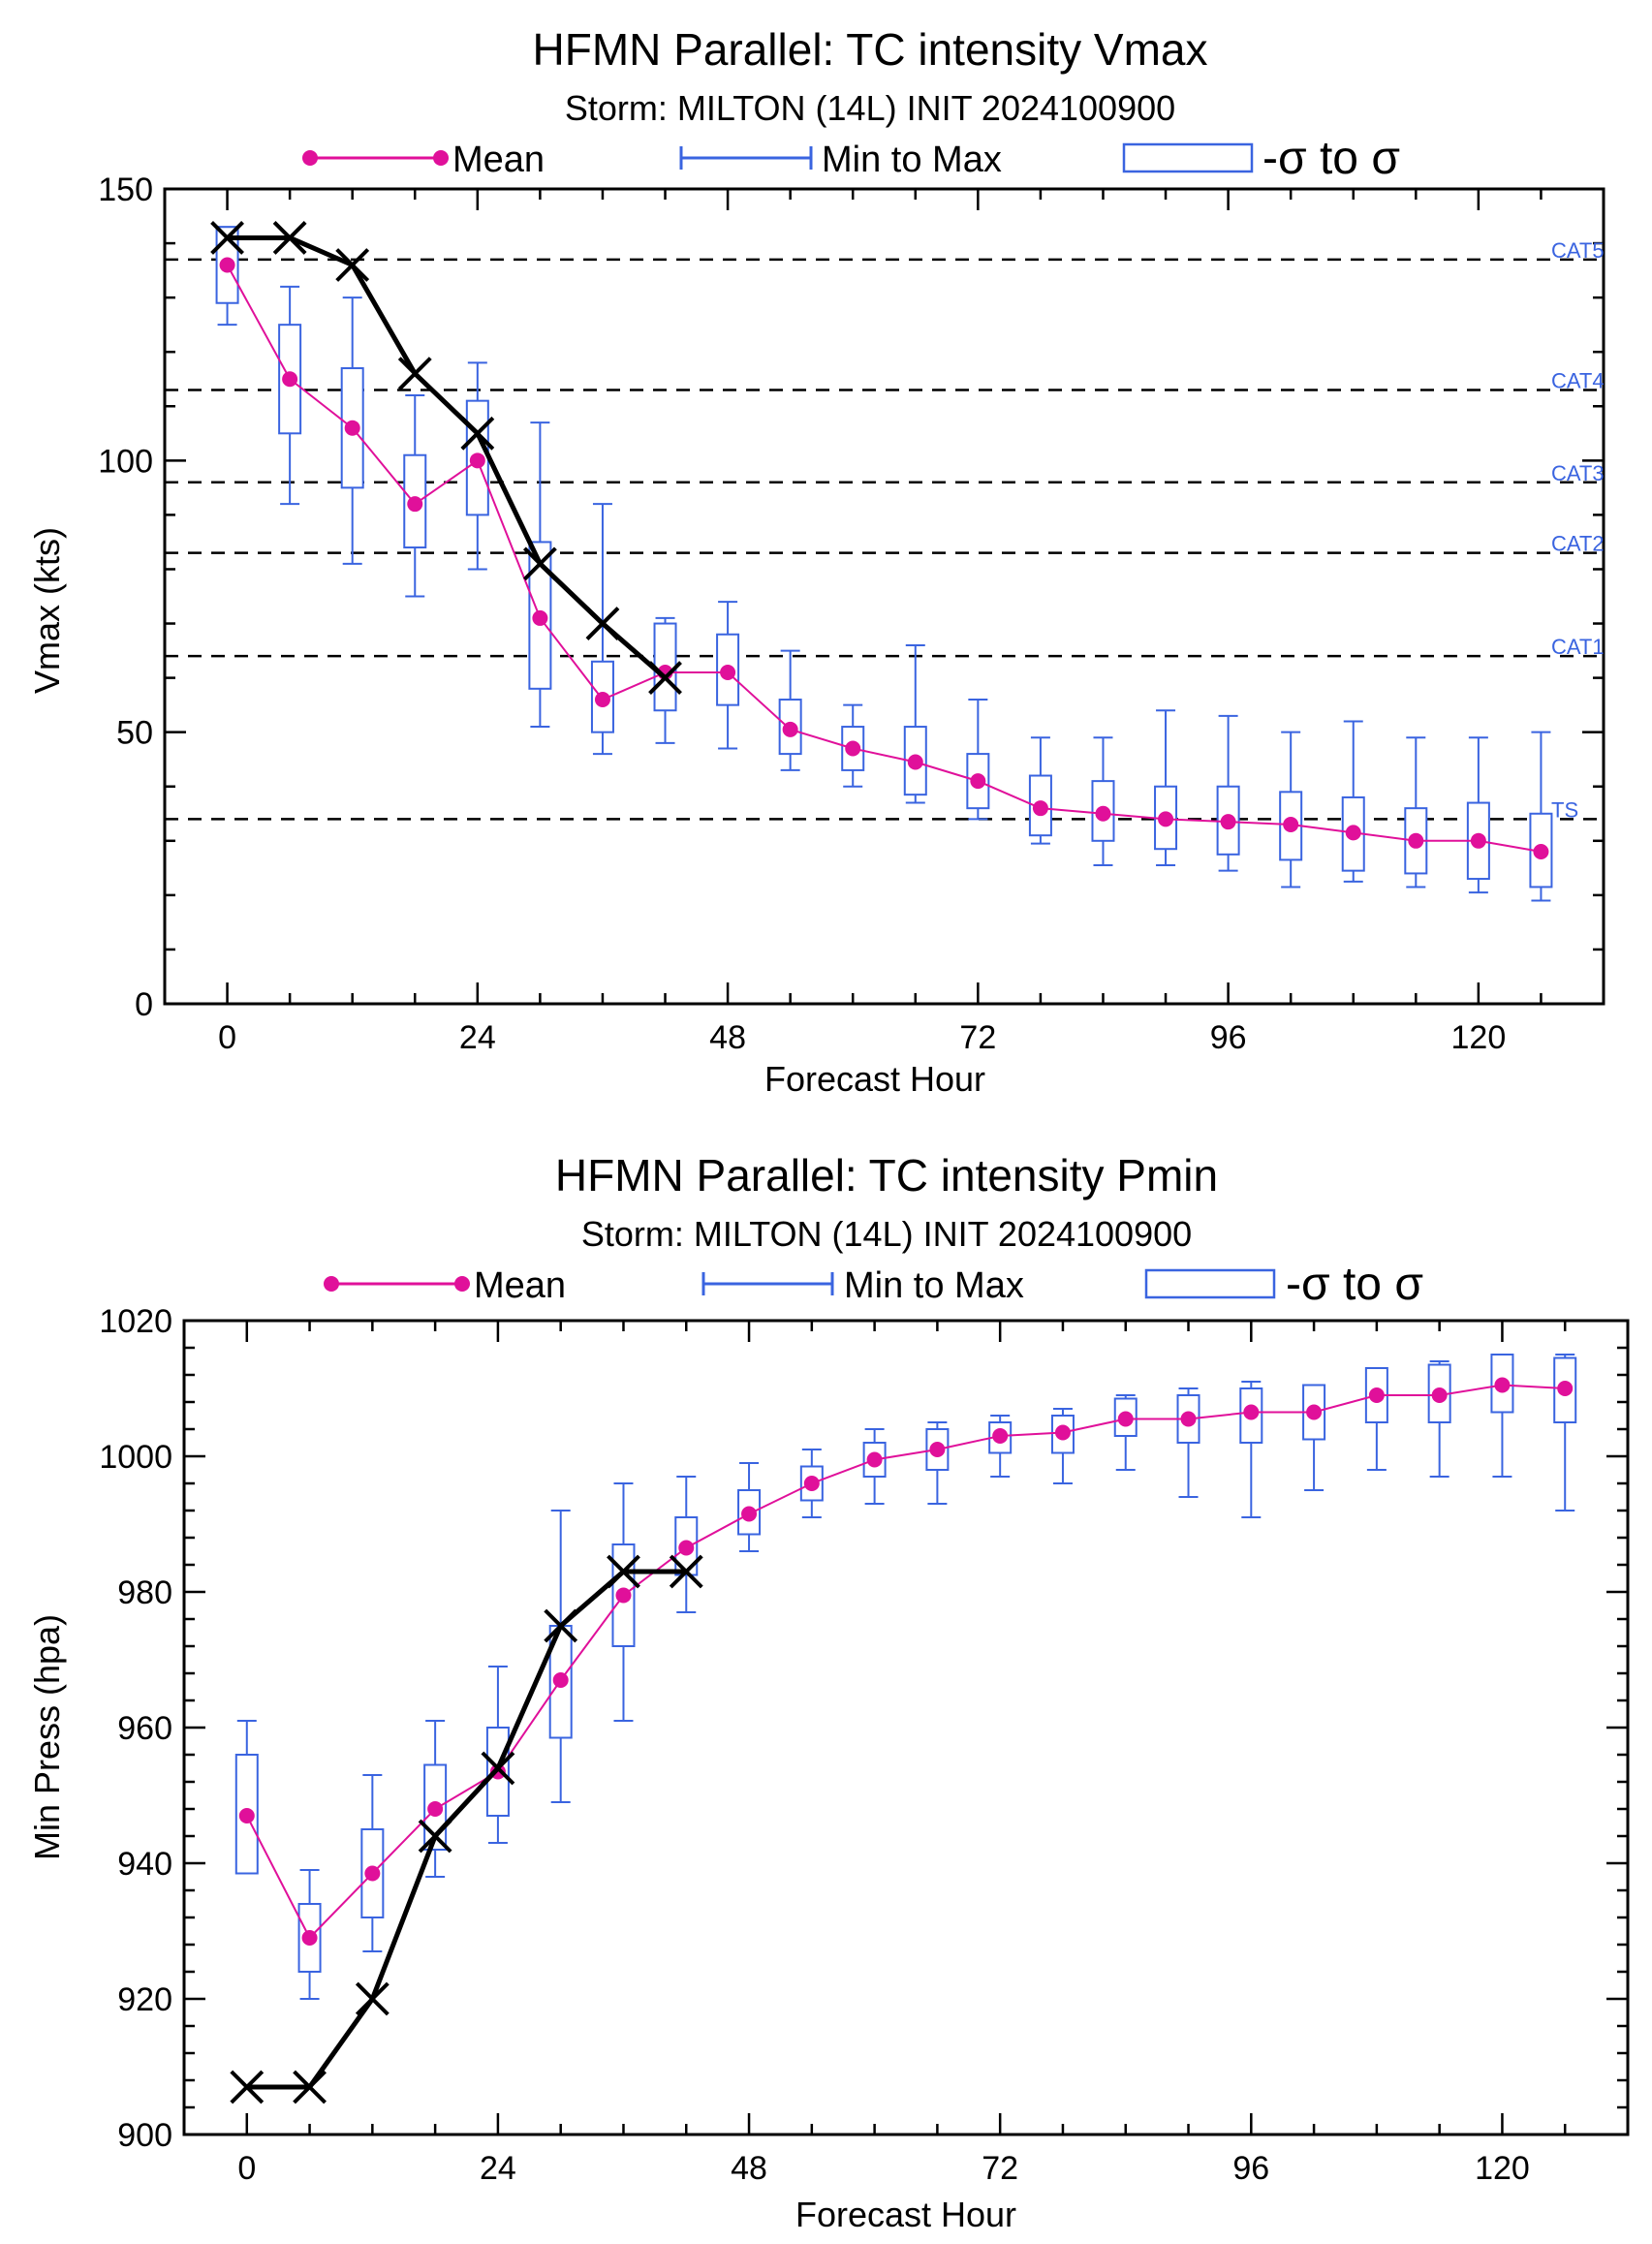 This screenshot has height=2244, width=1652. What do you see at coordinates (125, 461) in the screenshot?
I see `vmax-y-tick-label: 100` at bounding box center [125, 461].